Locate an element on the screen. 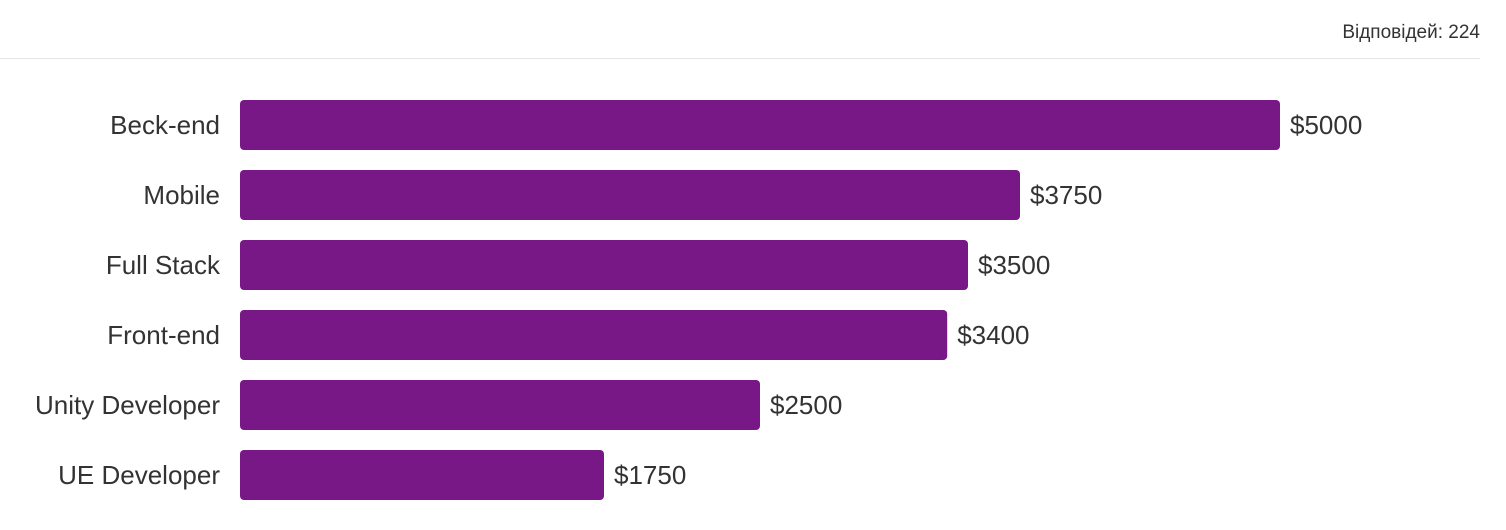 The height and width of the screenshot is (530, 1506). bar-mobile is located at coordinates (630, 195).